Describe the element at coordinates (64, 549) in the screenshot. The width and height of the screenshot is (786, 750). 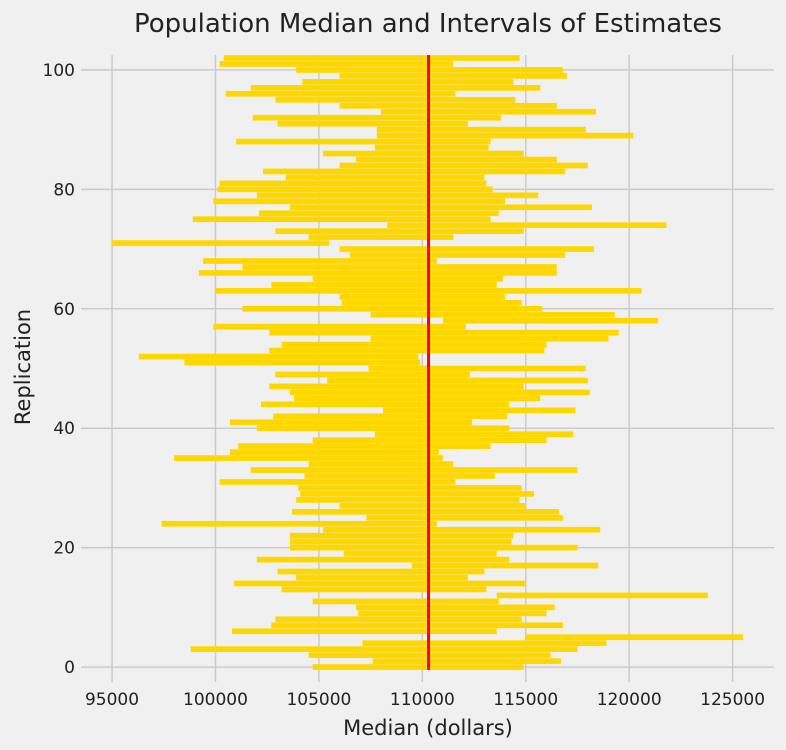
I see `y-tick-label-1: 20` at that location.